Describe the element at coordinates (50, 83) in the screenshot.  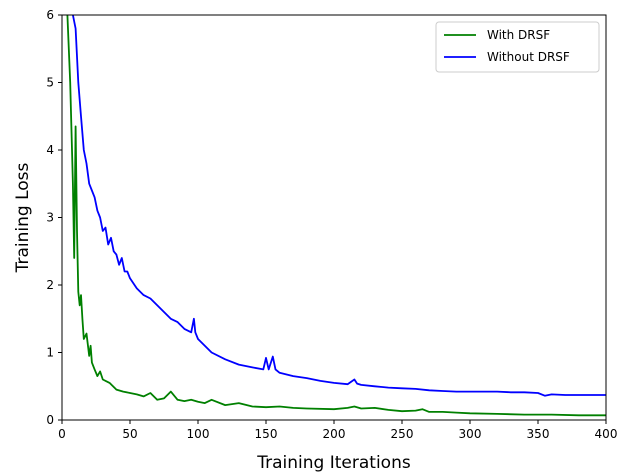
I see `y-tick-label: 5` at that location.